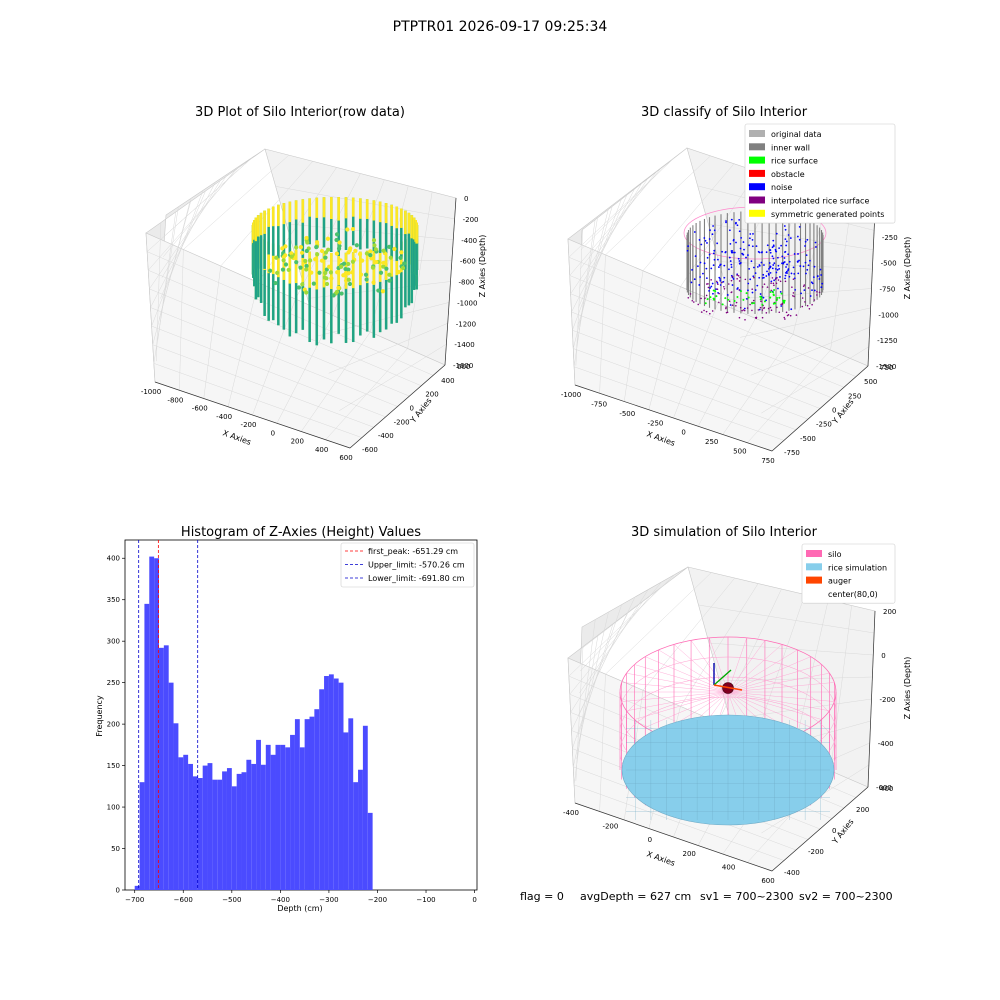 The height and width of the screenshot is (1000, 1000). What do you see at coordinates (673, 418) in the screenshot?
I see `x-axis-line` at bounding box center [673, 418].